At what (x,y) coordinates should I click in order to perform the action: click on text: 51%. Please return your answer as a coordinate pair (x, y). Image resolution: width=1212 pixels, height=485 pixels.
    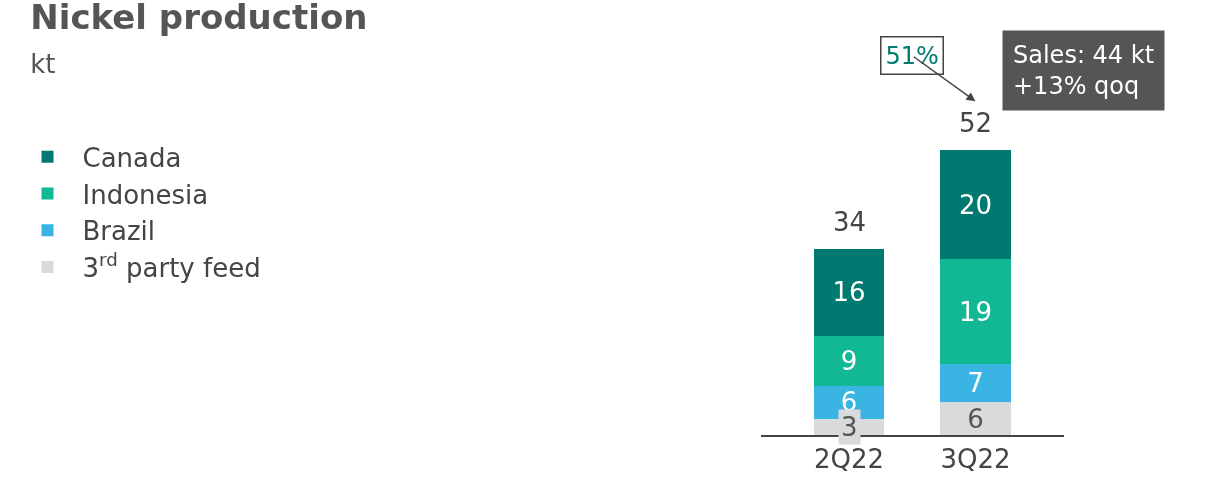
    Looking at the image, I should click on (912, 55).